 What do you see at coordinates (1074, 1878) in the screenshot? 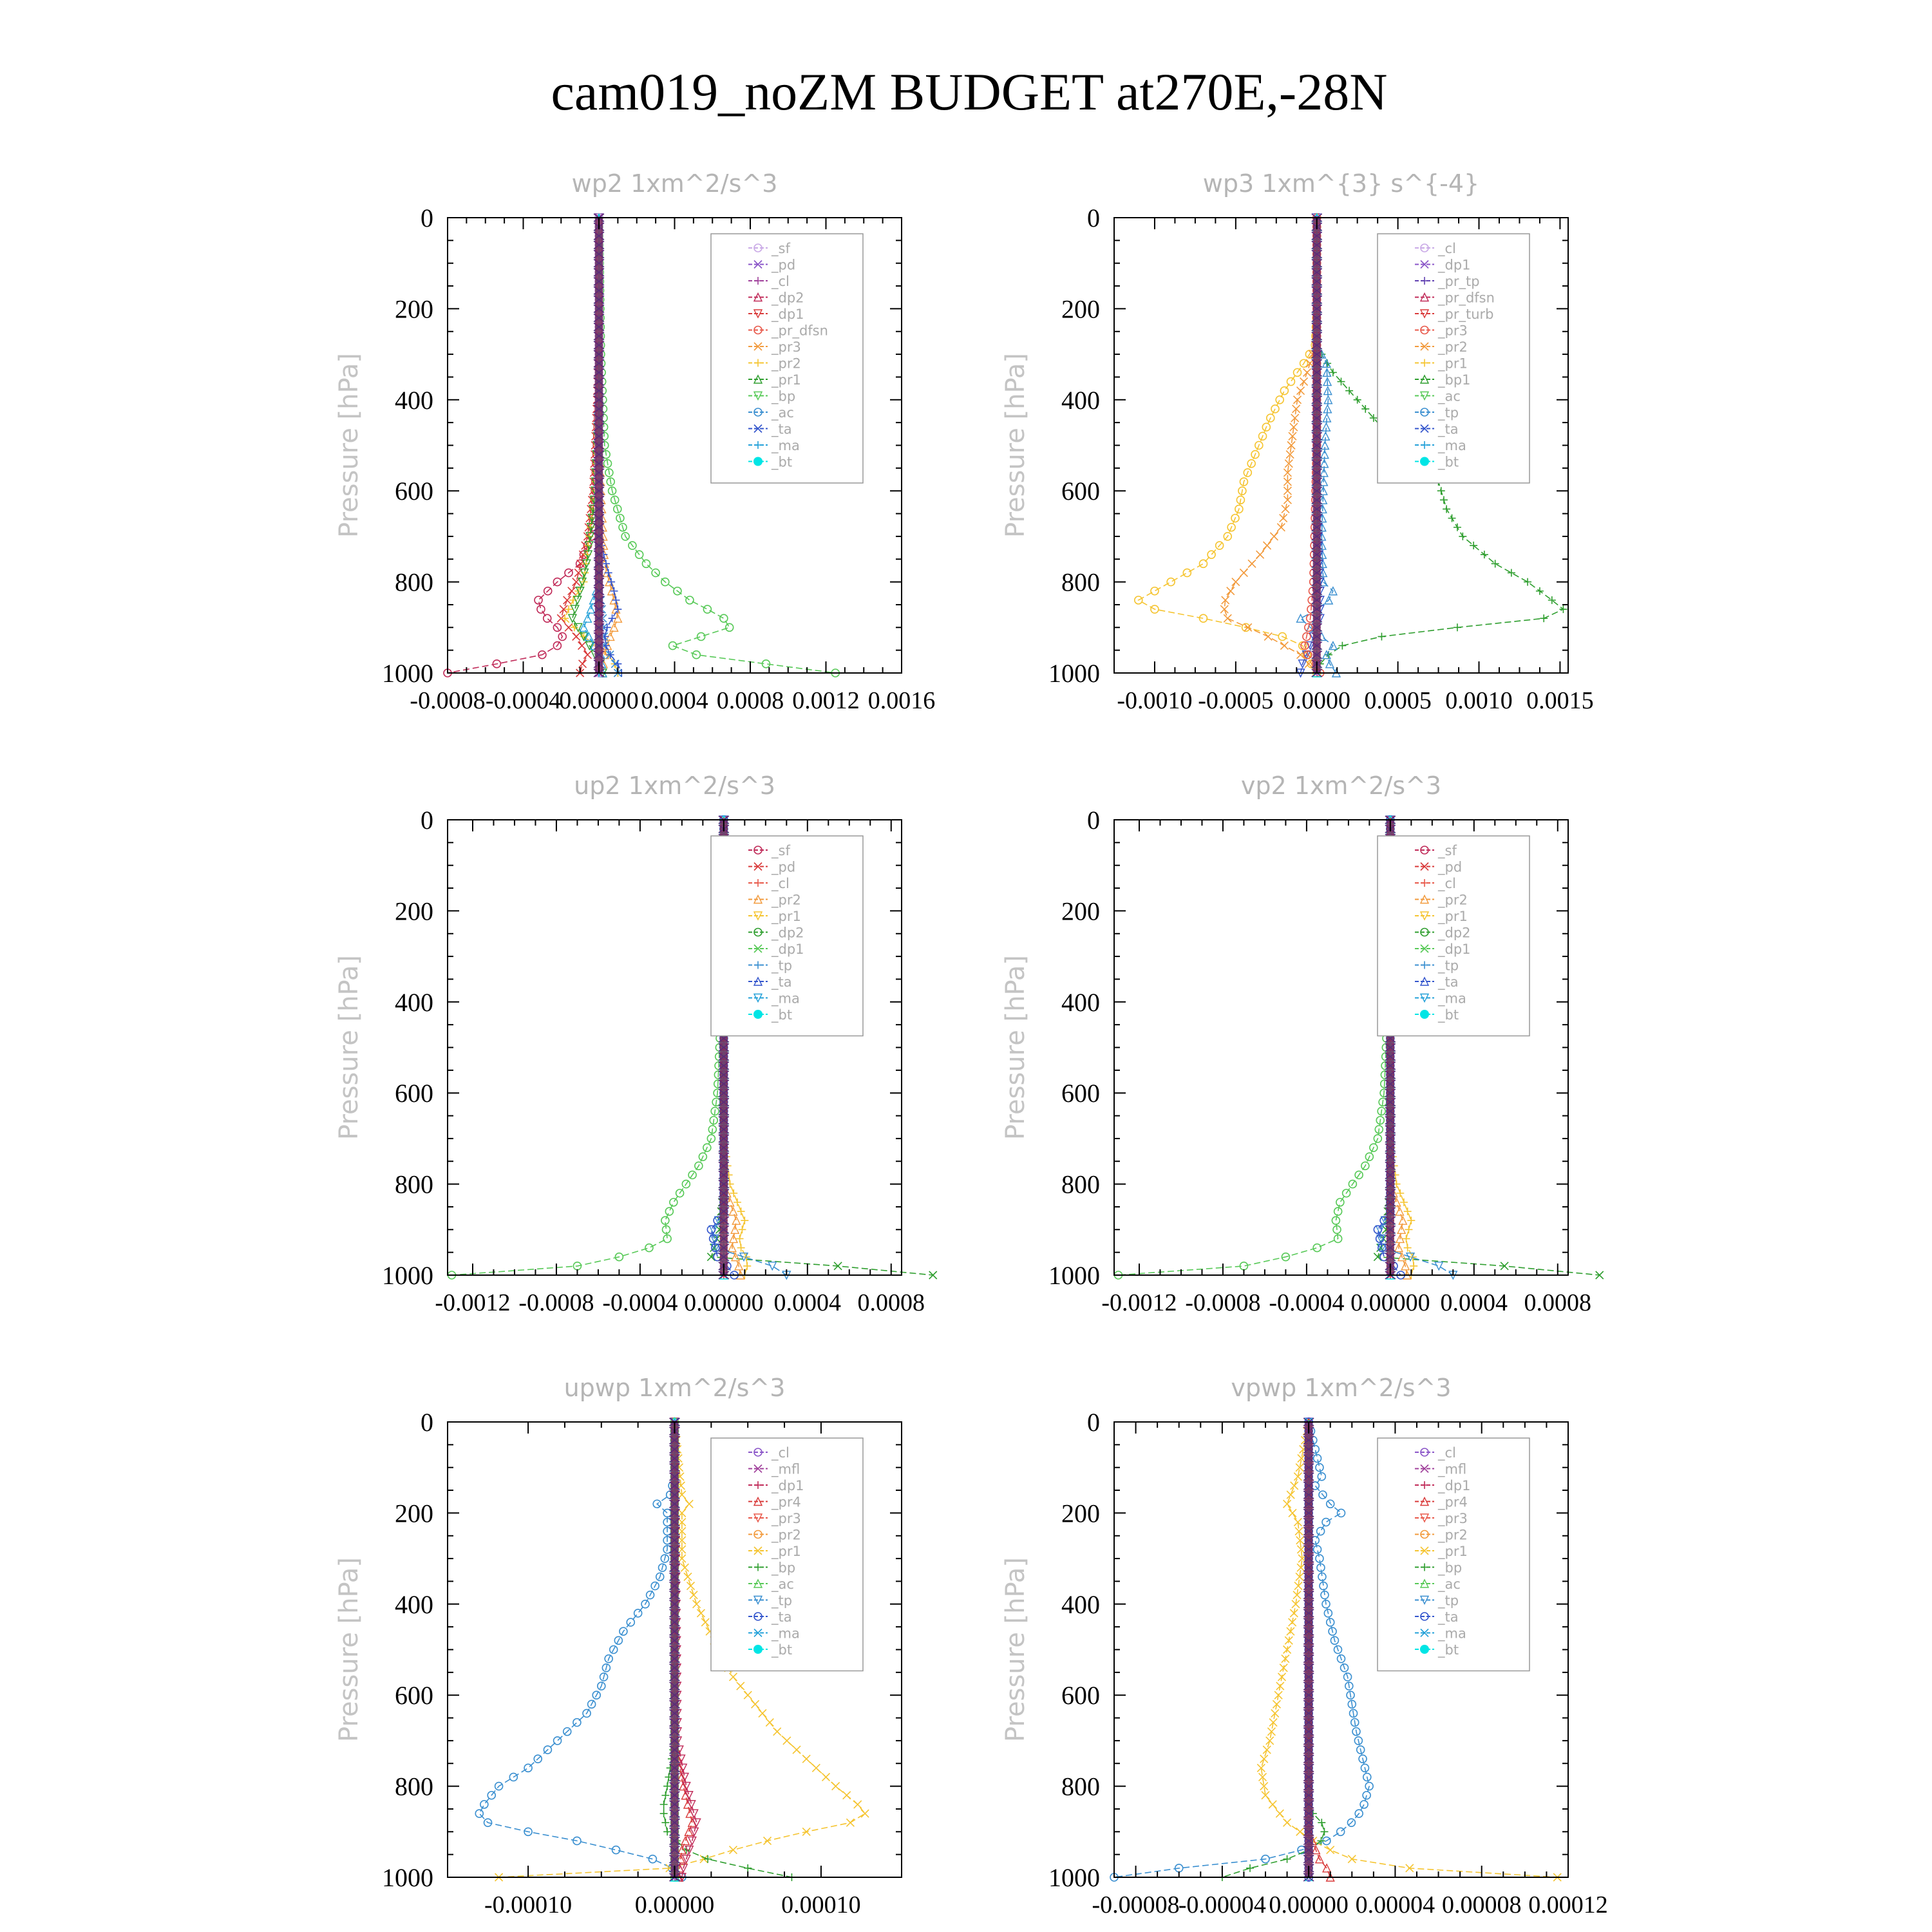
I see `y-tick-label: 1000` at bounding box center [1074, 1878].